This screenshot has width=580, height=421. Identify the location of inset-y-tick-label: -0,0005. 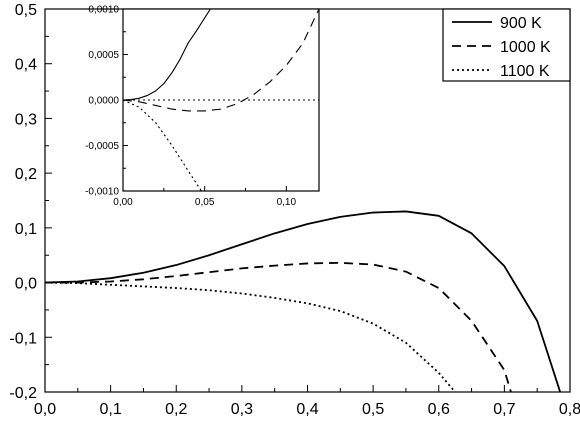
(102, 146).